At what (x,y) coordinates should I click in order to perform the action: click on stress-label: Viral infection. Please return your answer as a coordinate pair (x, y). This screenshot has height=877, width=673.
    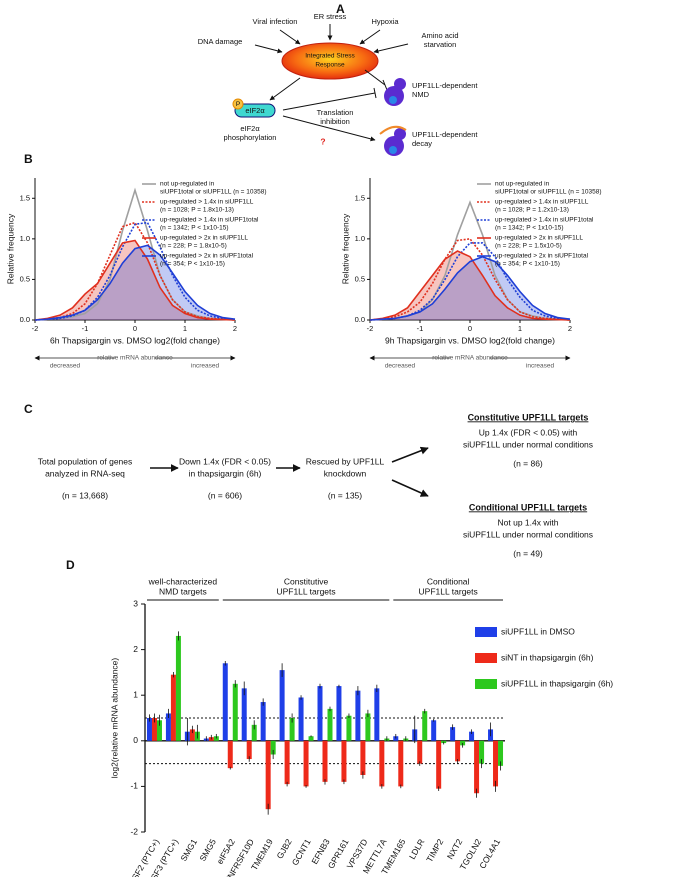
    Looking at the image, I should click on (275, 21).